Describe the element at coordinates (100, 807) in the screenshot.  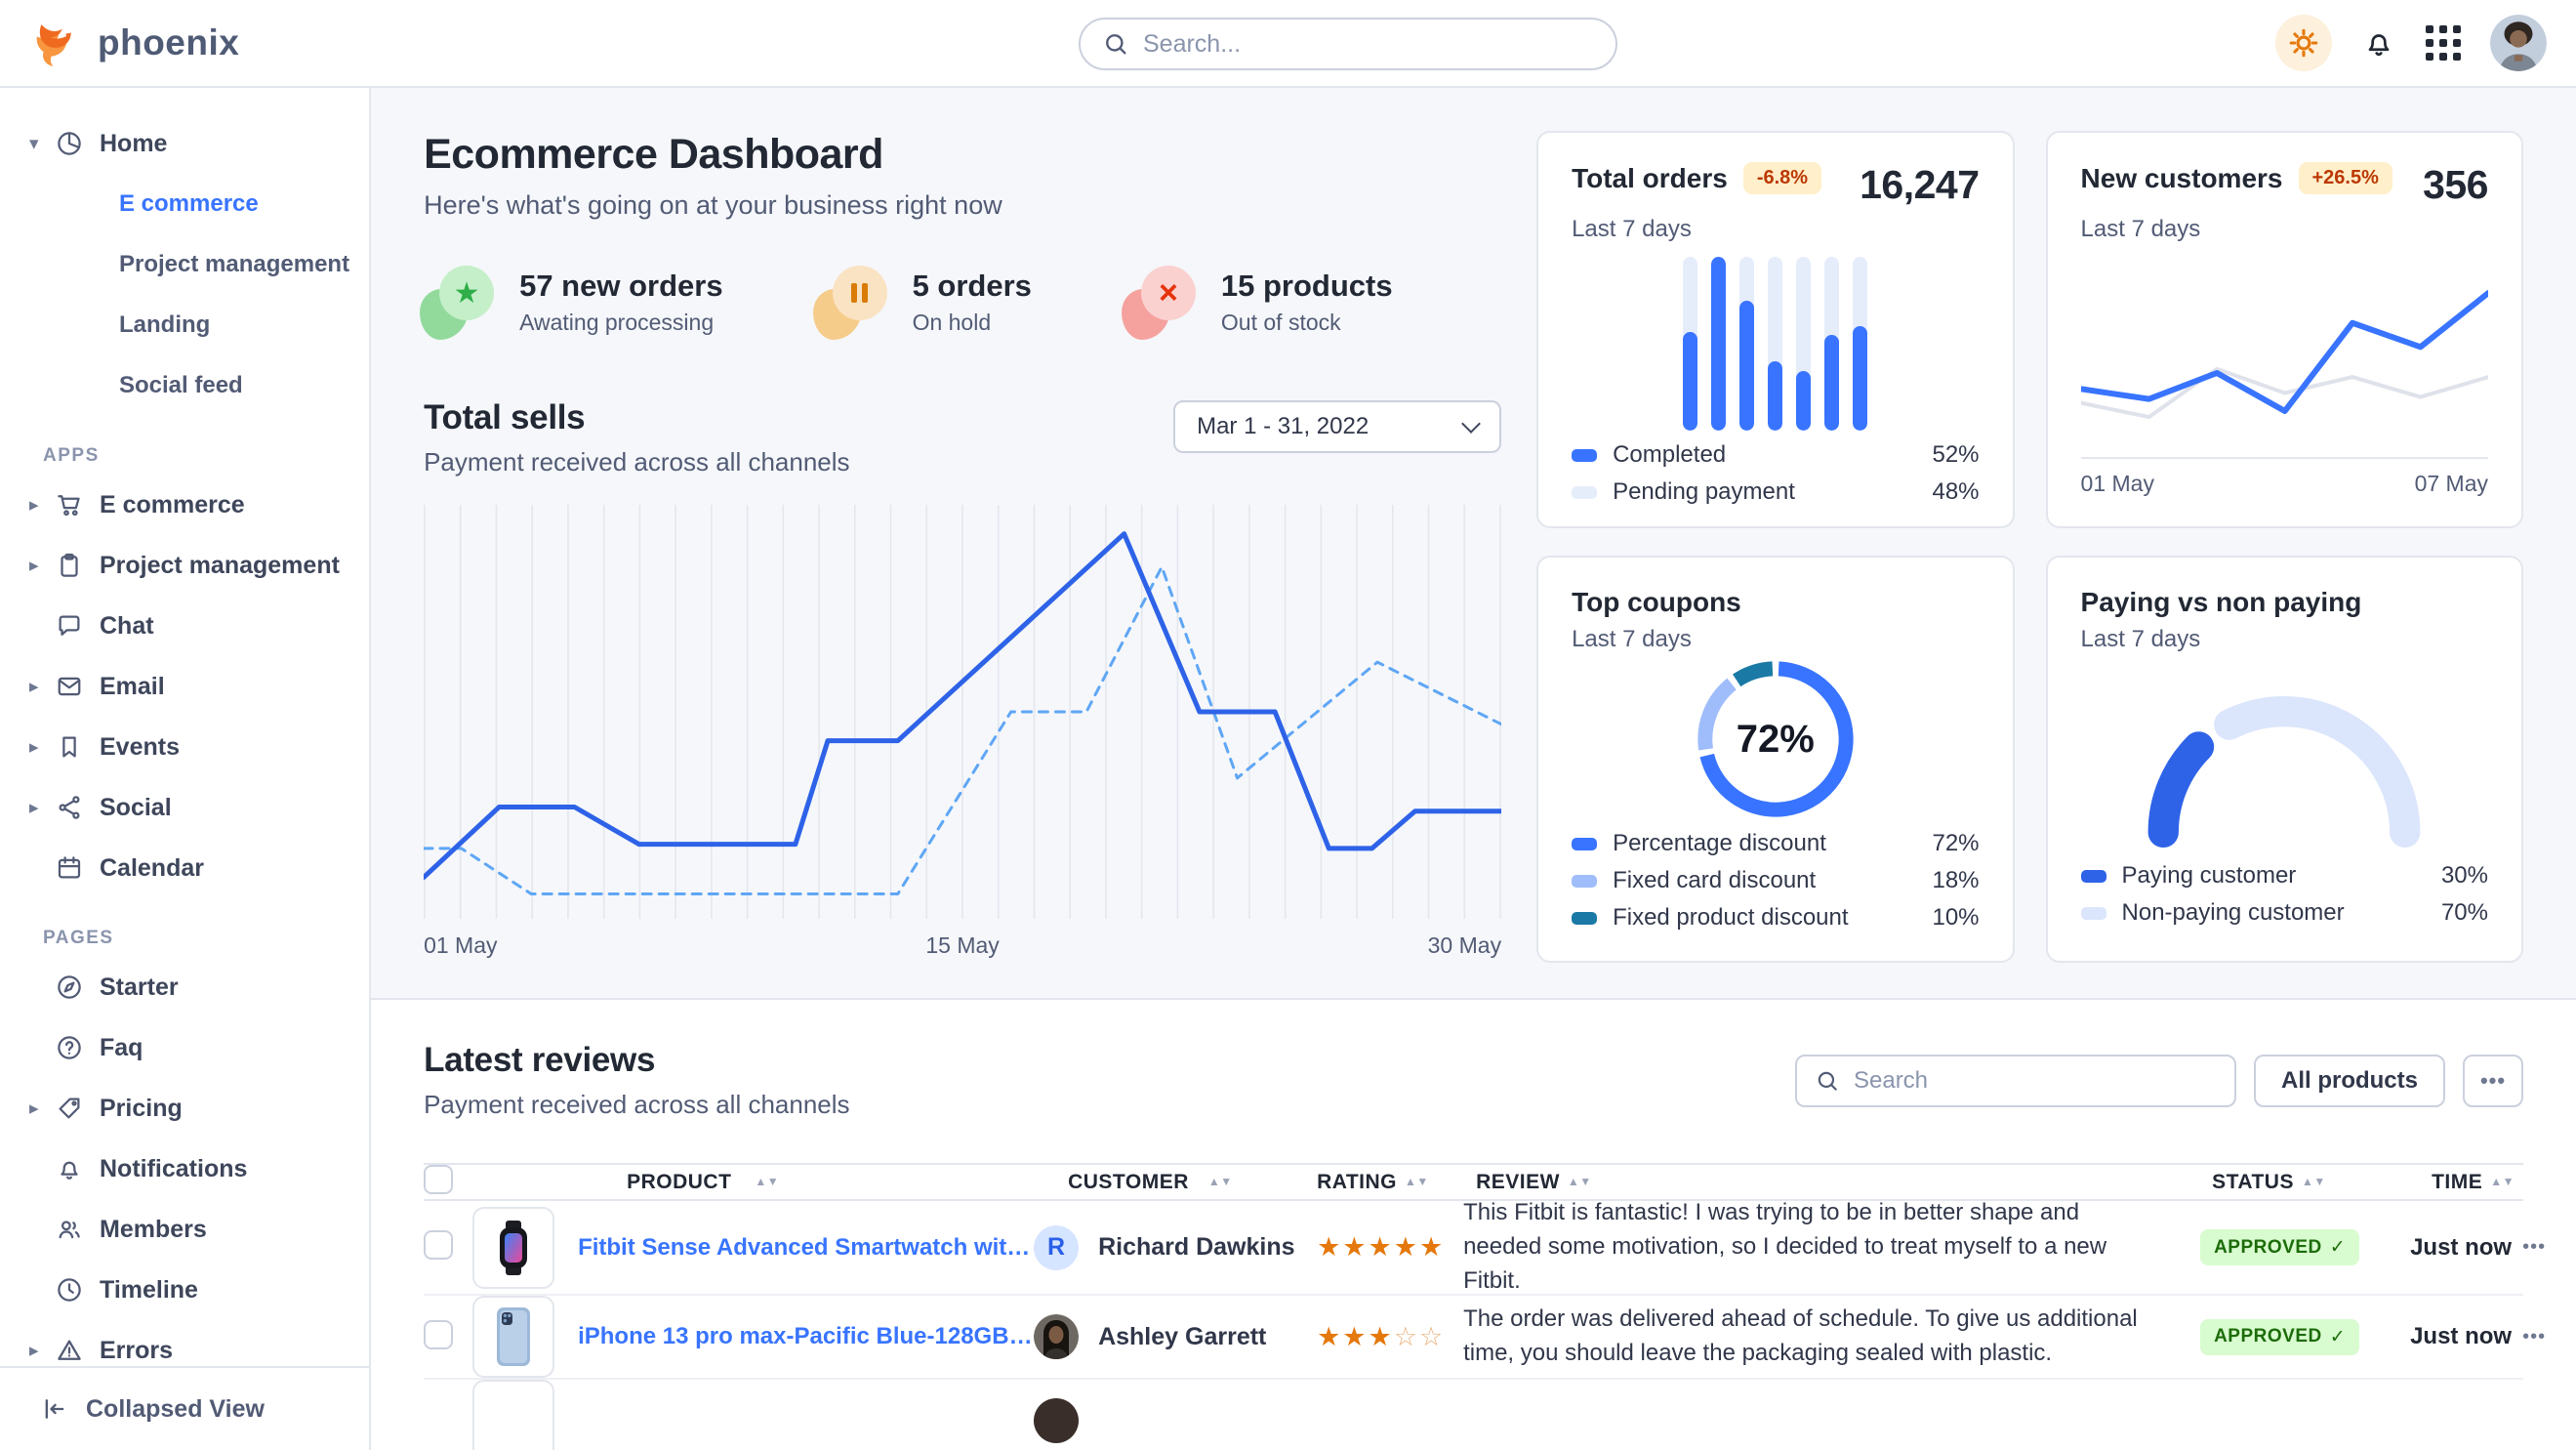
I see `sidebar-item-social: ▸ Social` at that location.